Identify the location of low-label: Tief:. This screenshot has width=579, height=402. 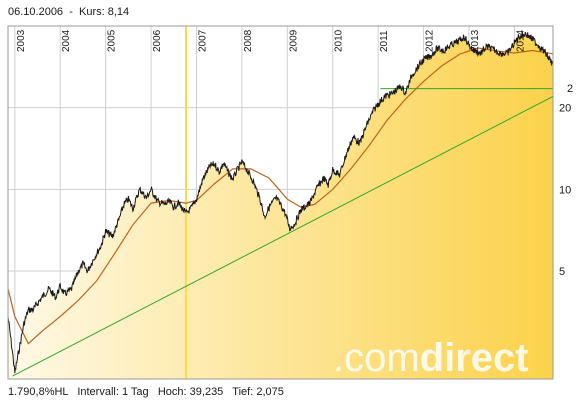
(243, 392).